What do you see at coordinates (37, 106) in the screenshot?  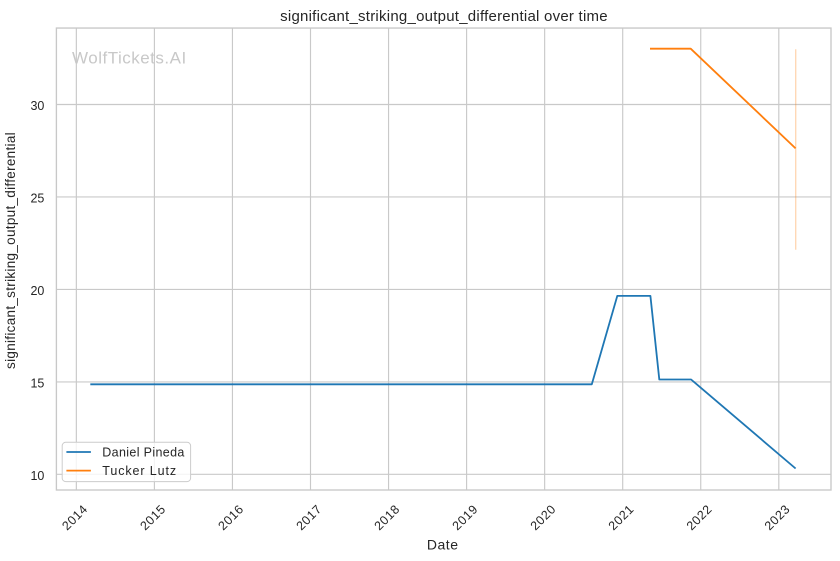 I see `svg-text: 30` at bounding box center [37, 106].